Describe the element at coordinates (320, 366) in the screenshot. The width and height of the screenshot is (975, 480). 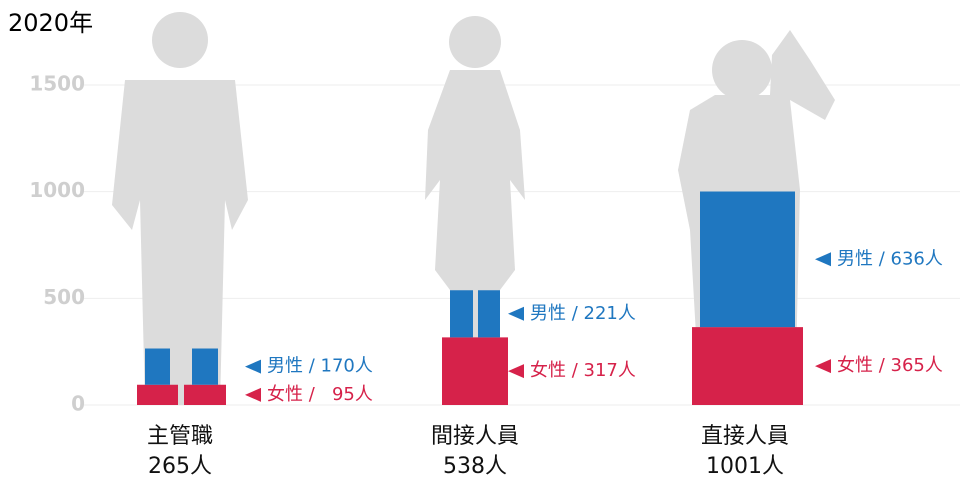
I see `data-label: 男性 / 170人` at that location.